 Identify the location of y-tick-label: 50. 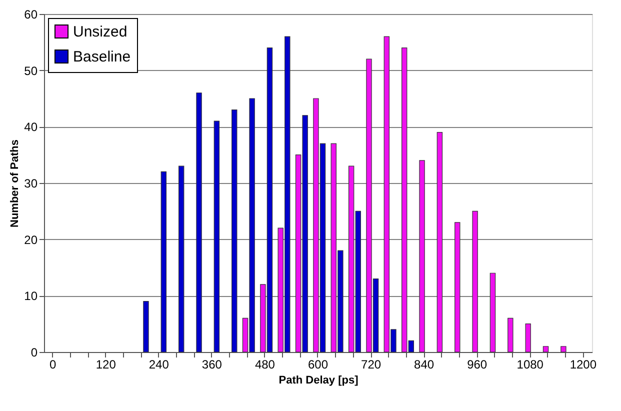
(31, 71).